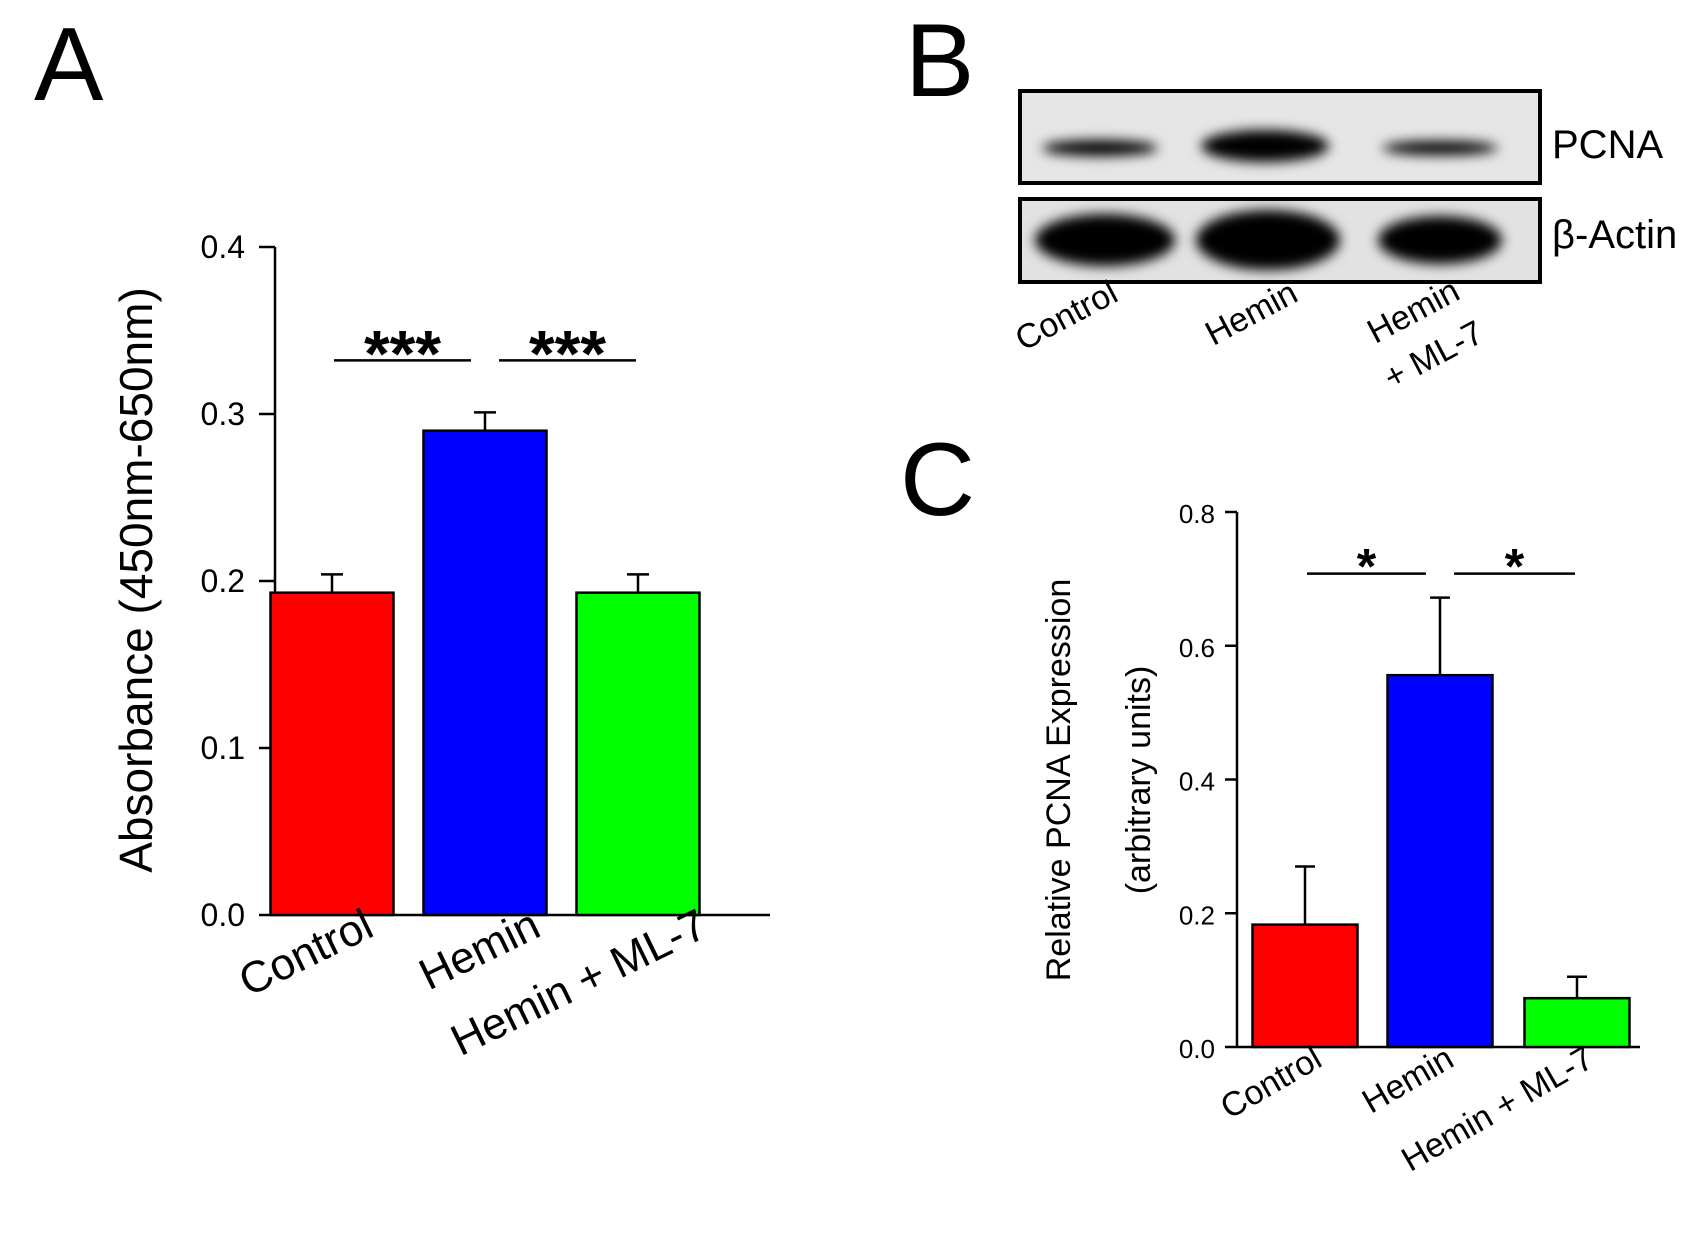 The width and height of the screenshot is (1700, 1236). I want to click on panel-letter-a: A, so click(69, 65).